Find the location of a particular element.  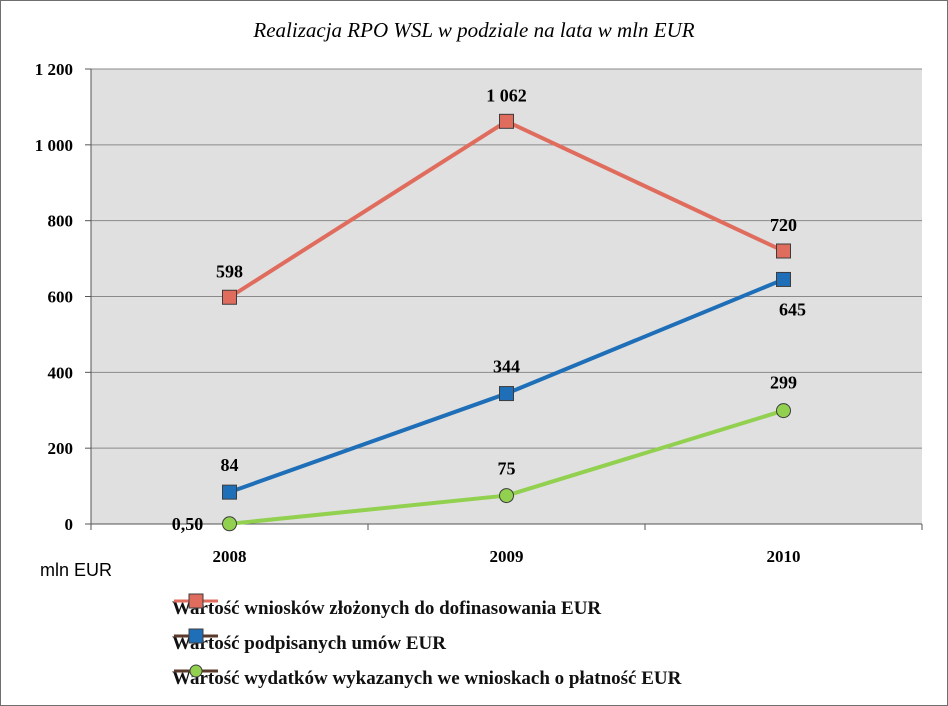

legend-key-signed-icon is located at coordinates (196, 636).